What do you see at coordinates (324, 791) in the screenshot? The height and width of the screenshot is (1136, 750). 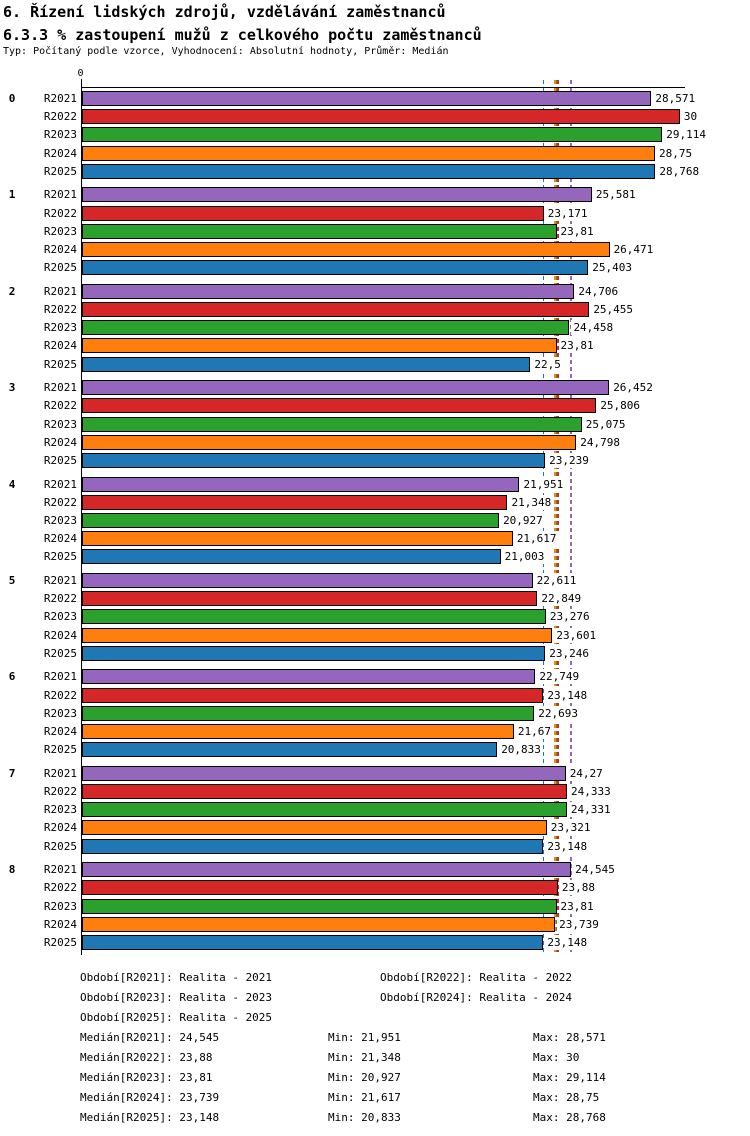 I see `bar-group7-R2022` at bounding box center [324, 791].